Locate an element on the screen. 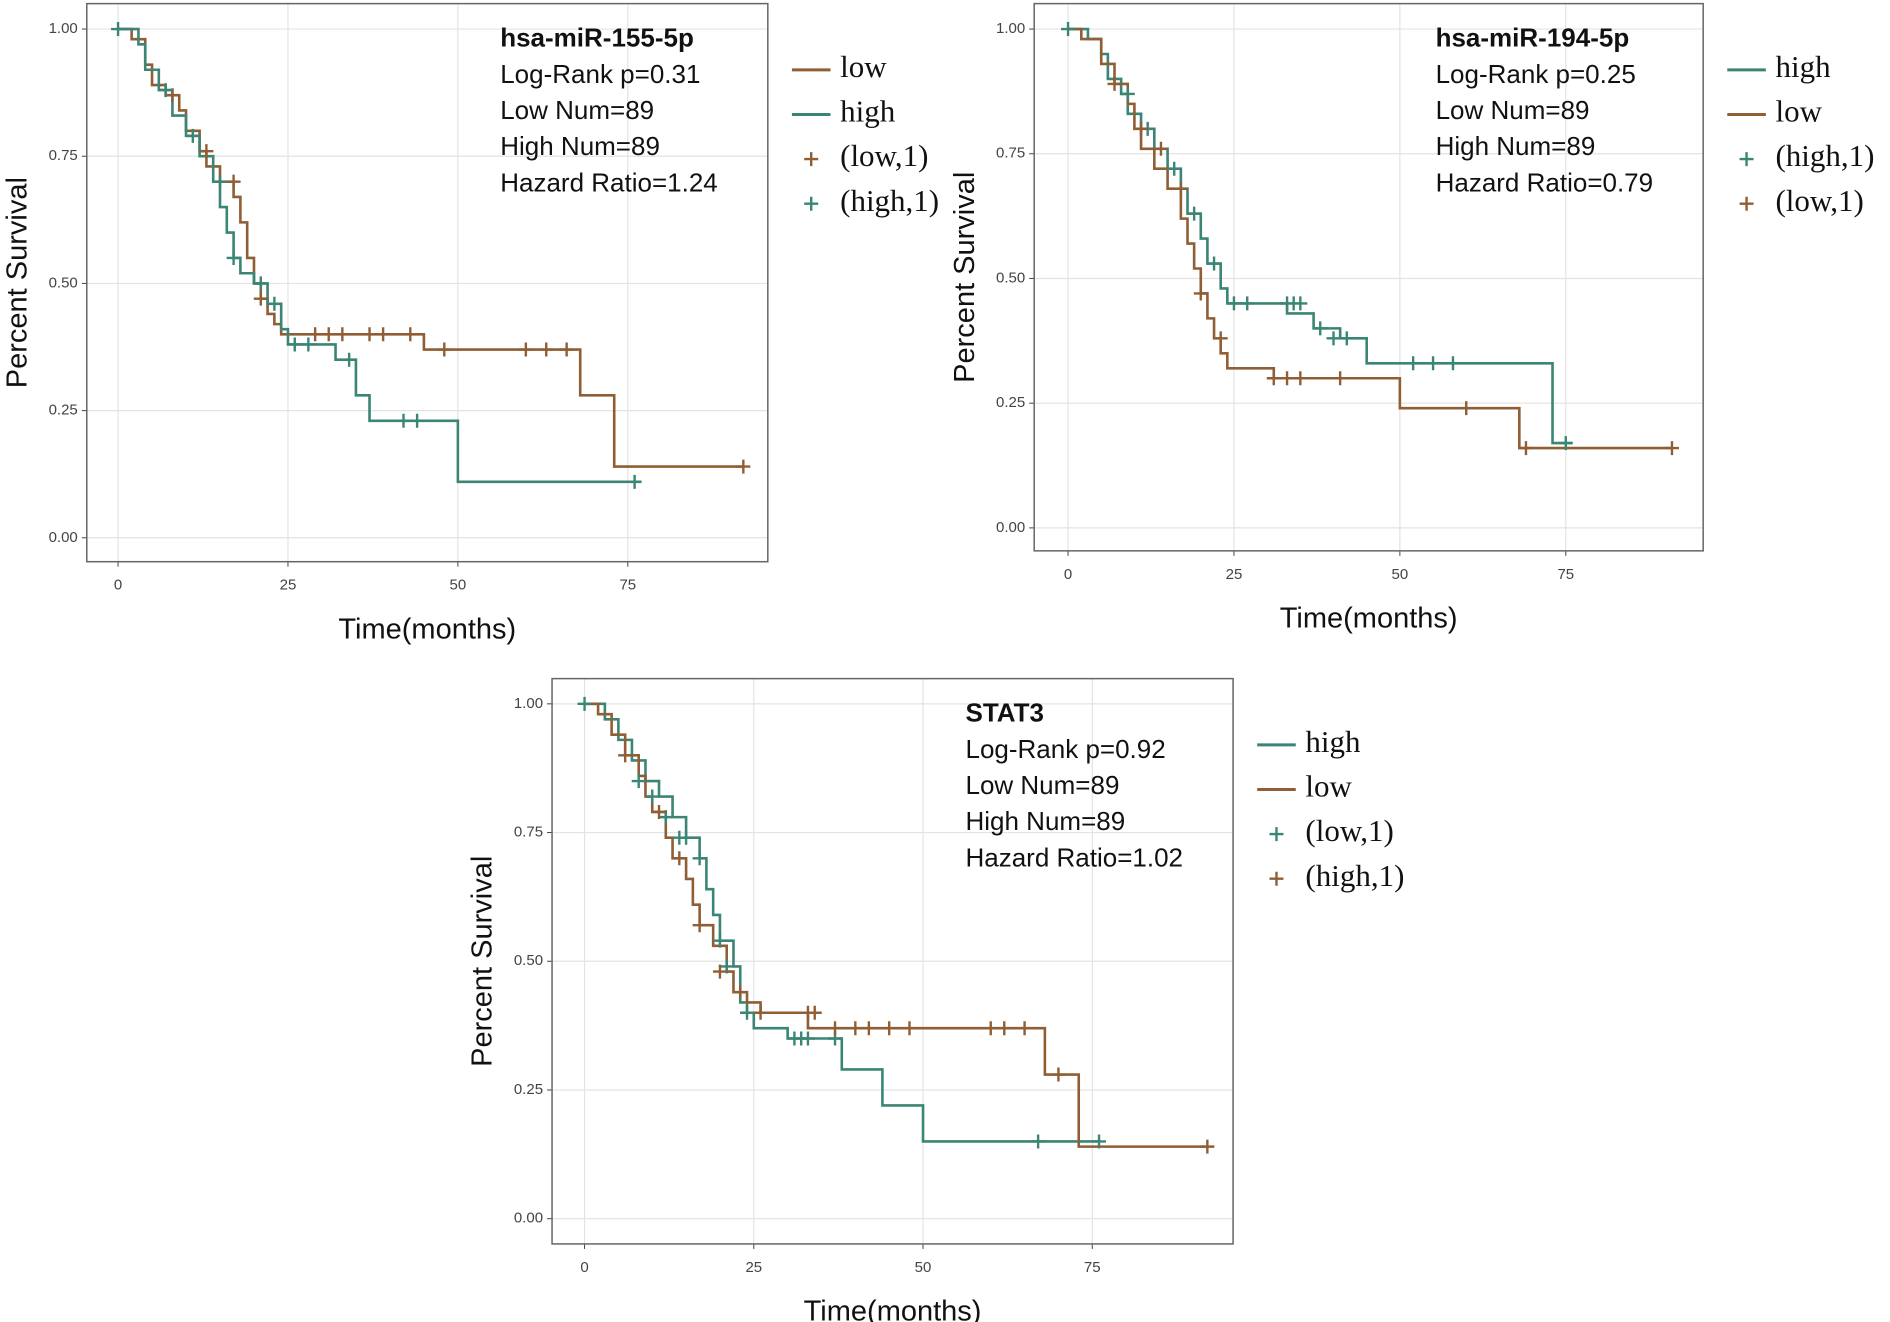  y-tick-label: 1.00 is located at coordinates (528, 703).